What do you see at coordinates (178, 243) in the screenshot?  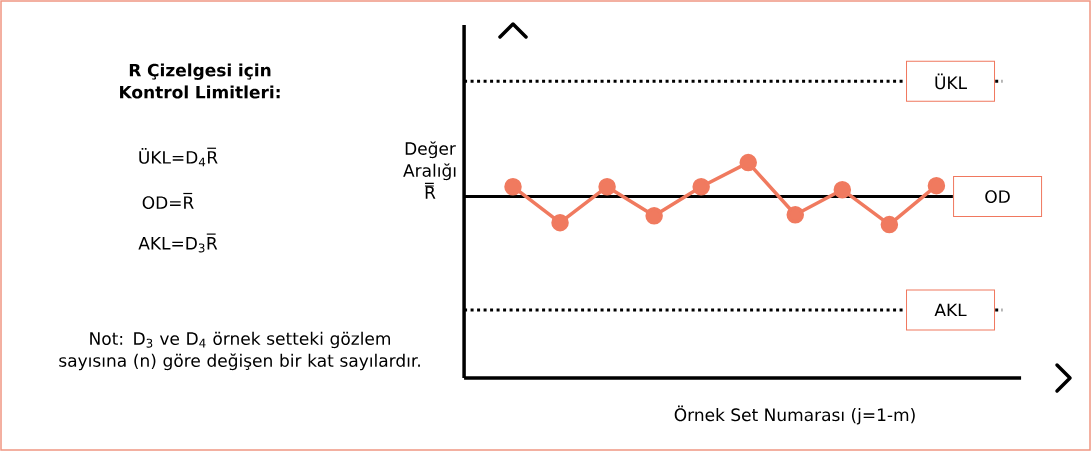 I see `text: AKL=D$_{3}$R̅` at bounding box center [178, 243].